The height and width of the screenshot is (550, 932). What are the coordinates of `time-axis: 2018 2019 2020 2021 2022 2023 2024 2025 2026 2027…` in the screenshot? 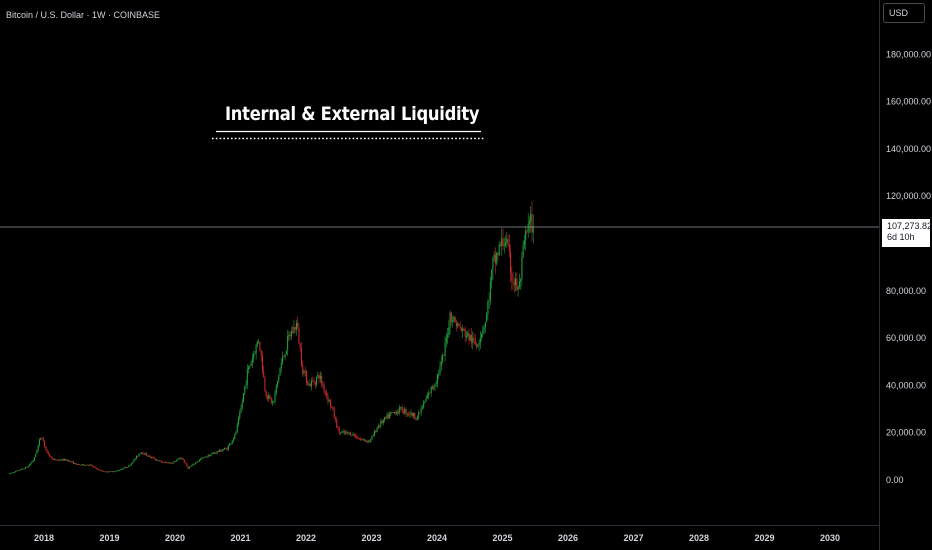 It's located at (437, 538).